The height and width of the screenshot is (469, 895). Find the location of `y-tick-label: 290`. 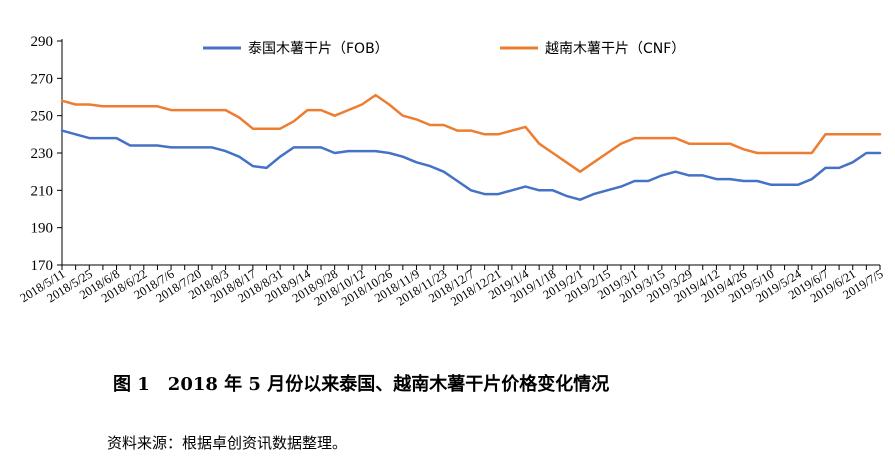

y-tick-label: 290 is located at coordinates (42, 42).